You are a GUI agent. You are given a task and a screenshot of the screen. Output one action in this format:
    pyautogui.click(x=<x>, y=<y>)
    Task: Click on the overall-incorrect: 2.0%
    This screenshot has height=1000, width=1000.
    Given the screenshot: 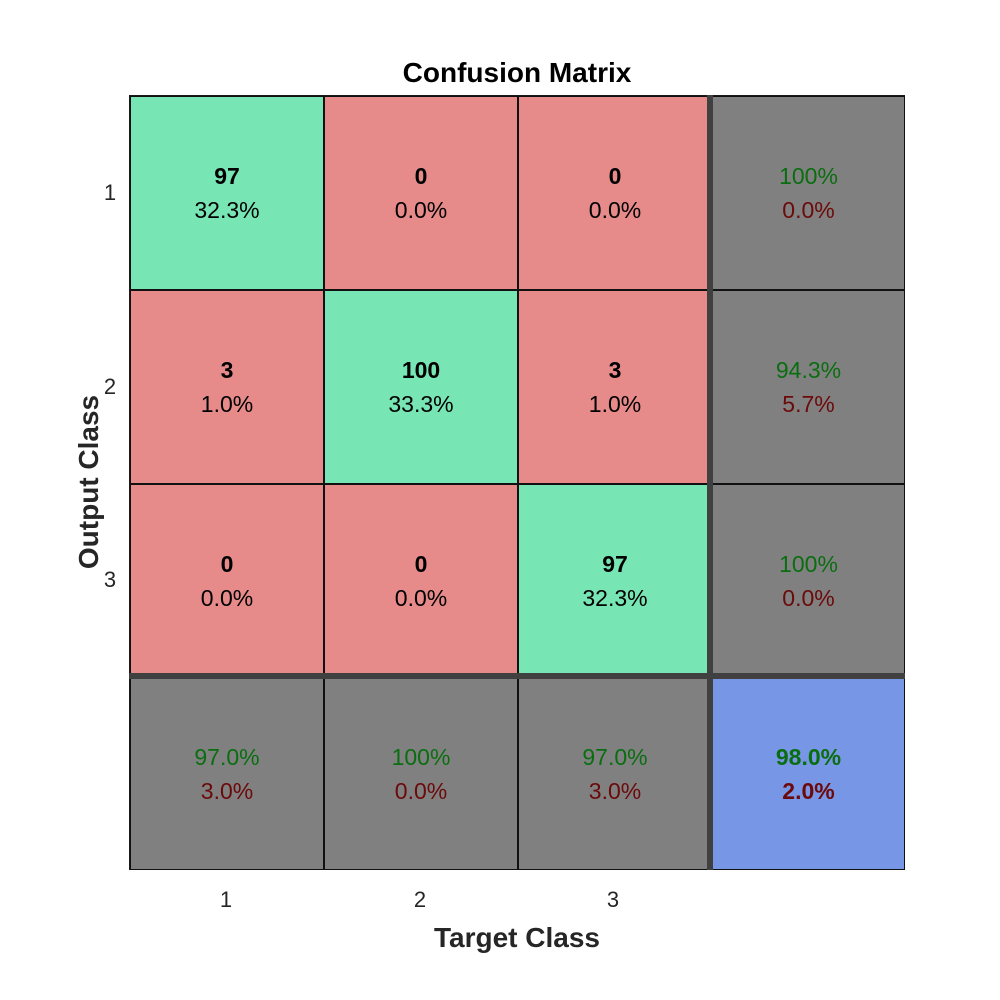 What is the action you would take?
    pyautogui.click(x=808, y=791)
    